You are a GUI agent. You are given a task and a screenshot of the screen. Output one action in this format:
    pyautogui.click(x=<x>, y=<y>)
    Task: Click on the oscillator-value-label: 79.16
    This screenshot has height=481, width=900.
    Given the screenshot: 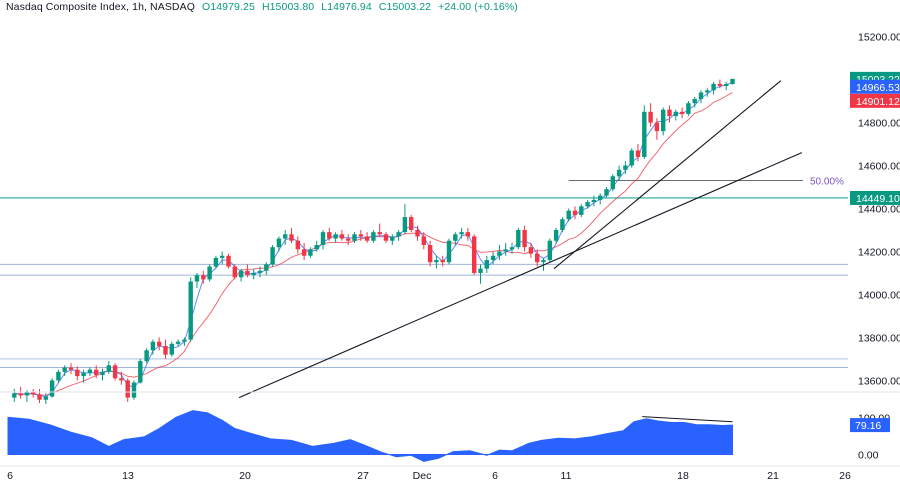 What is the action you would take?
    pyautogui.click(x=868, y=426)
    